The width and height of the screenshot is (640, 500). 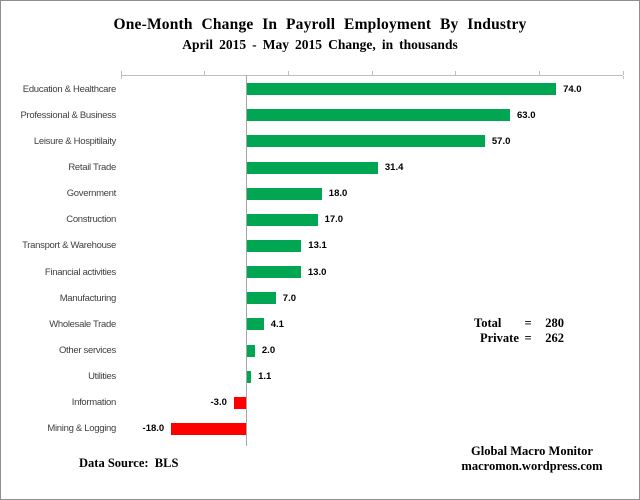 What do you see at coordinates (81, 429) in the screenshot?
I see `category-label: Mining & Logging` at bounding box center [81, 429].